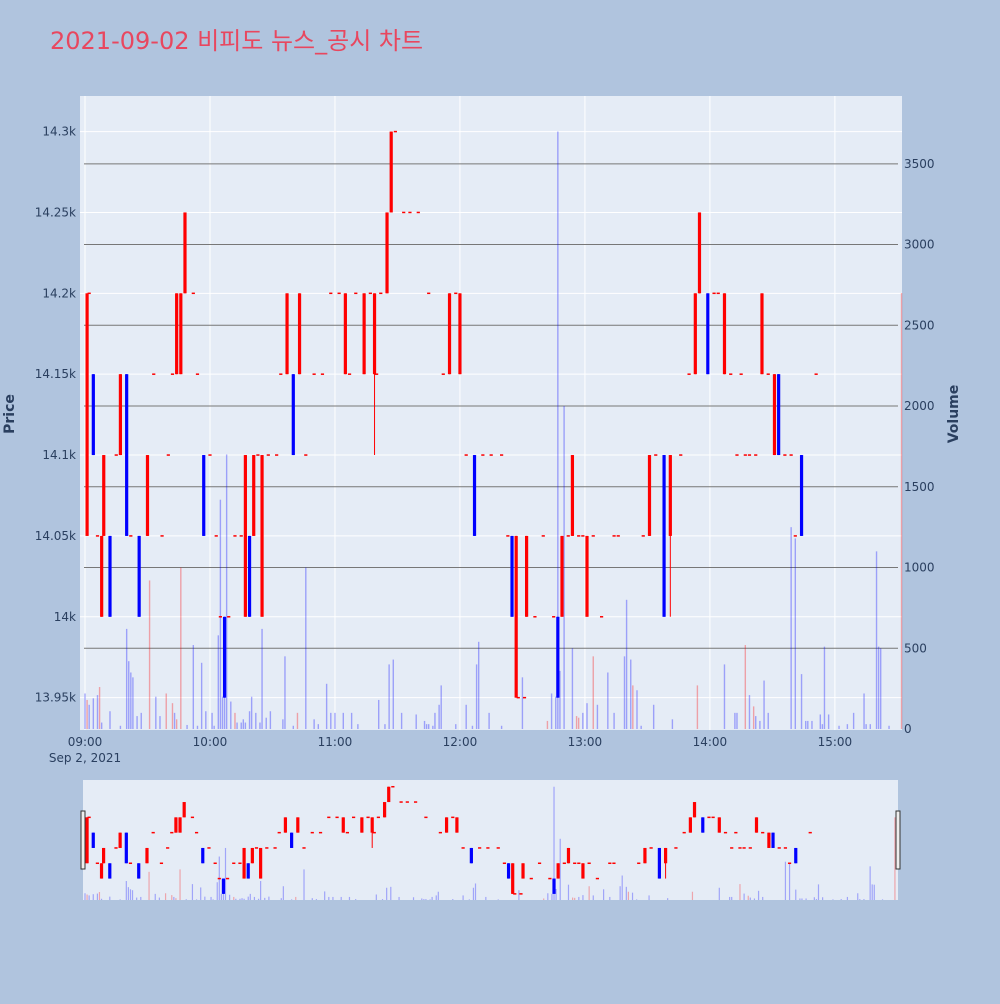 The image size is (1000, 1004). What do you see at coordinates (83, 840) in the screenshot?
I see `range-slider-left-handle` at bounding box center [83, 840].